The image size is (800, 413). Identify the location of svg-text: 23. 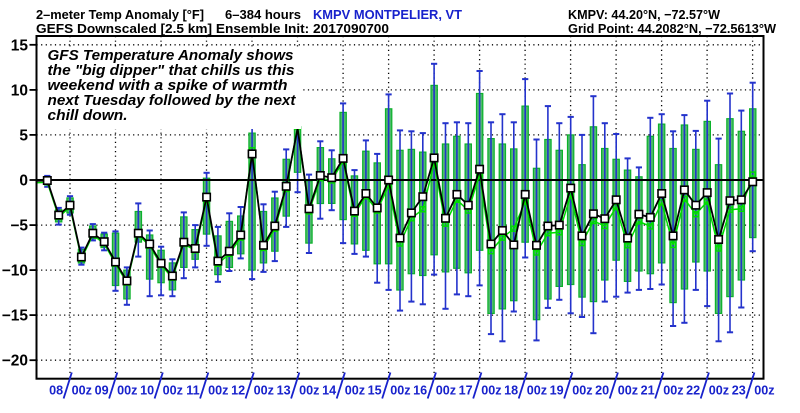
(739, 391).